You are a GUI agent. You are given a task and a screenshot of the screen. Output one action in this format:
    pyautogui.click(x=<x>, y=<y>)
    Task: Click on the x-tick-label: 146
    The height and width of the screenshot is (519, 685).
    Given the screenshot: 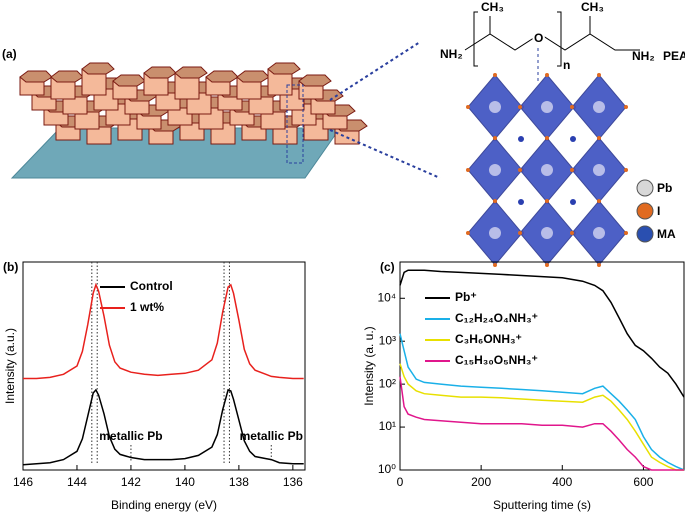 What is the action you would take?
    pyautogui.click(x=23, y=482)
    